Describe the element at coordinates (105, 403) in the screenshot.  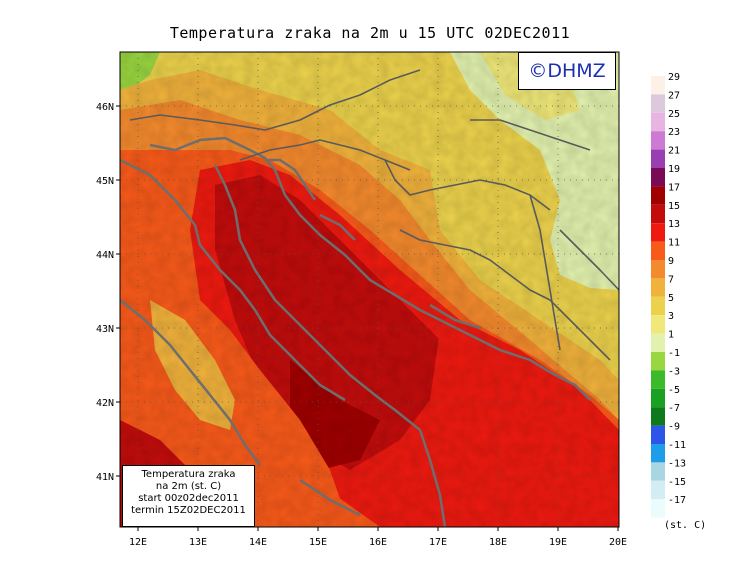
I see `lat-label-42n: 42N` at that location.